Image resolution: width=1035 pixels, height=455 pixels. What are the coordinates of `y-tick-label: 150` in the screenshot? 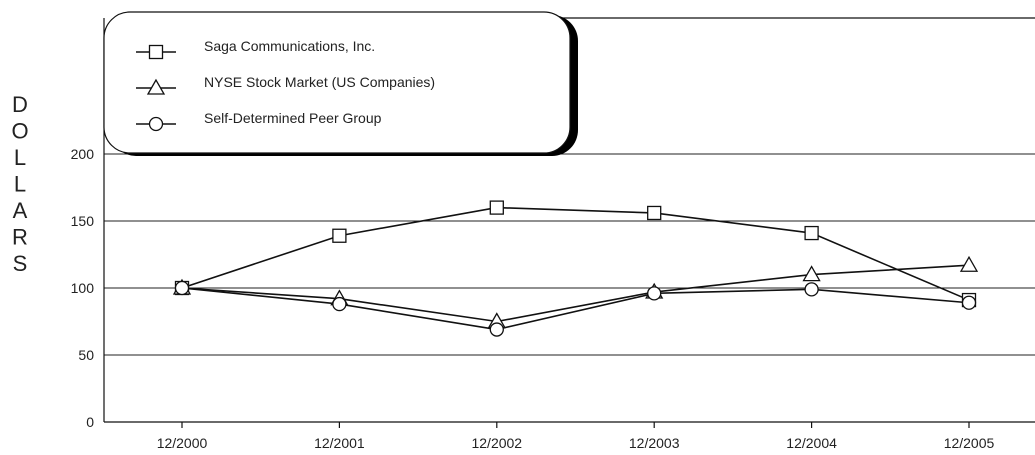 It's located at (83, 221).